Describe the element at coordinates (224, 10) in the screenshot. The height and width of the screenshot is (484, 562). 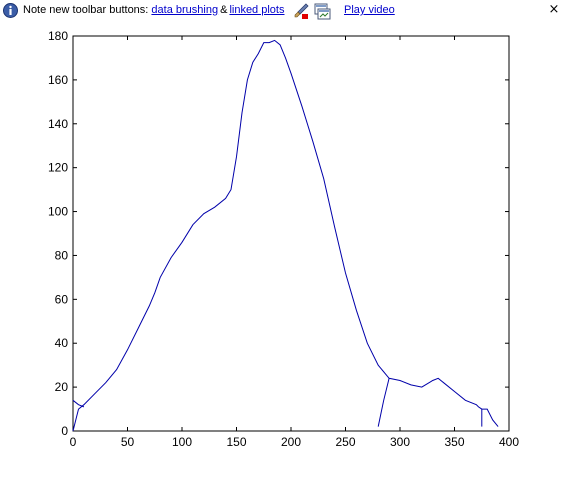
I see `ampersand-text: &` at that location.